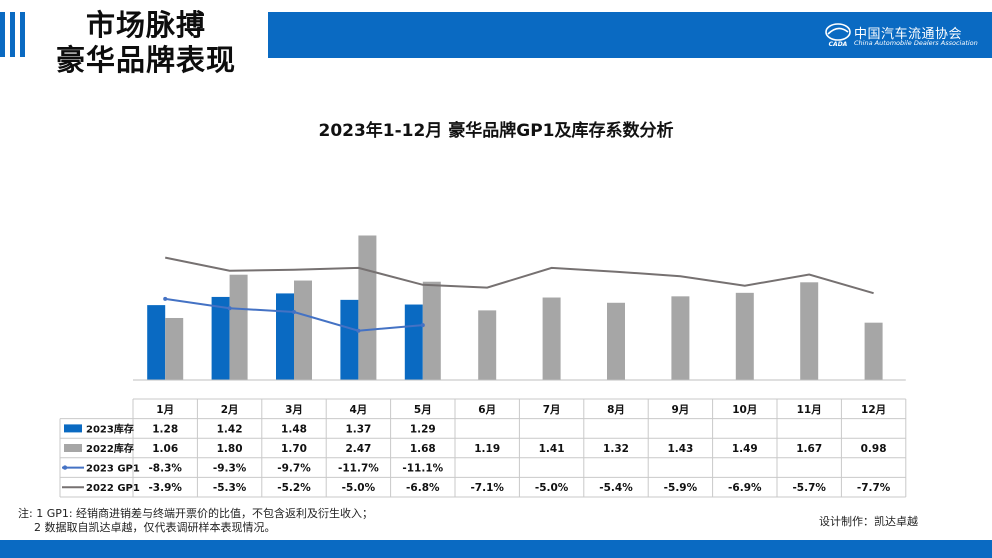  Describe the element at coordinates (165, 429) in the screenshot. I see `data-label-2023-inventory-1: 1.28` at that location.